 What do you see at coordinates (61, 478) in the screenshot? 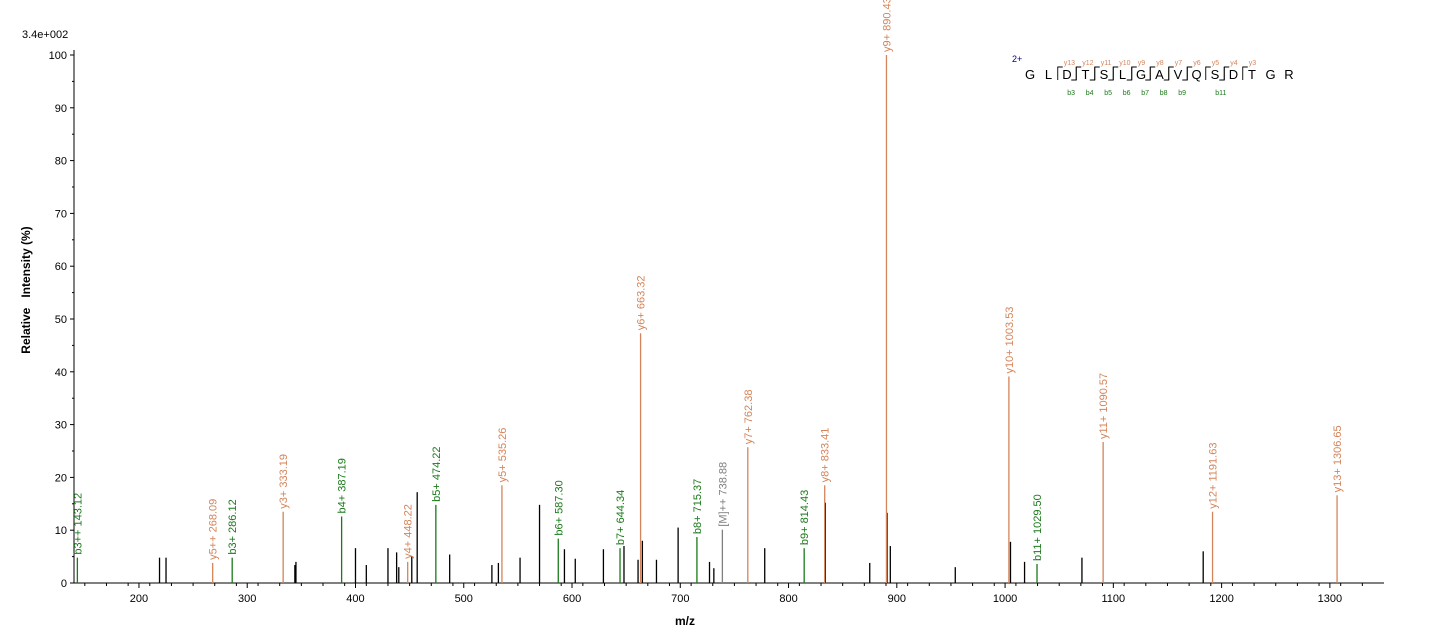
I see `y-tick-label: 20` at bounding box center [61, 478].